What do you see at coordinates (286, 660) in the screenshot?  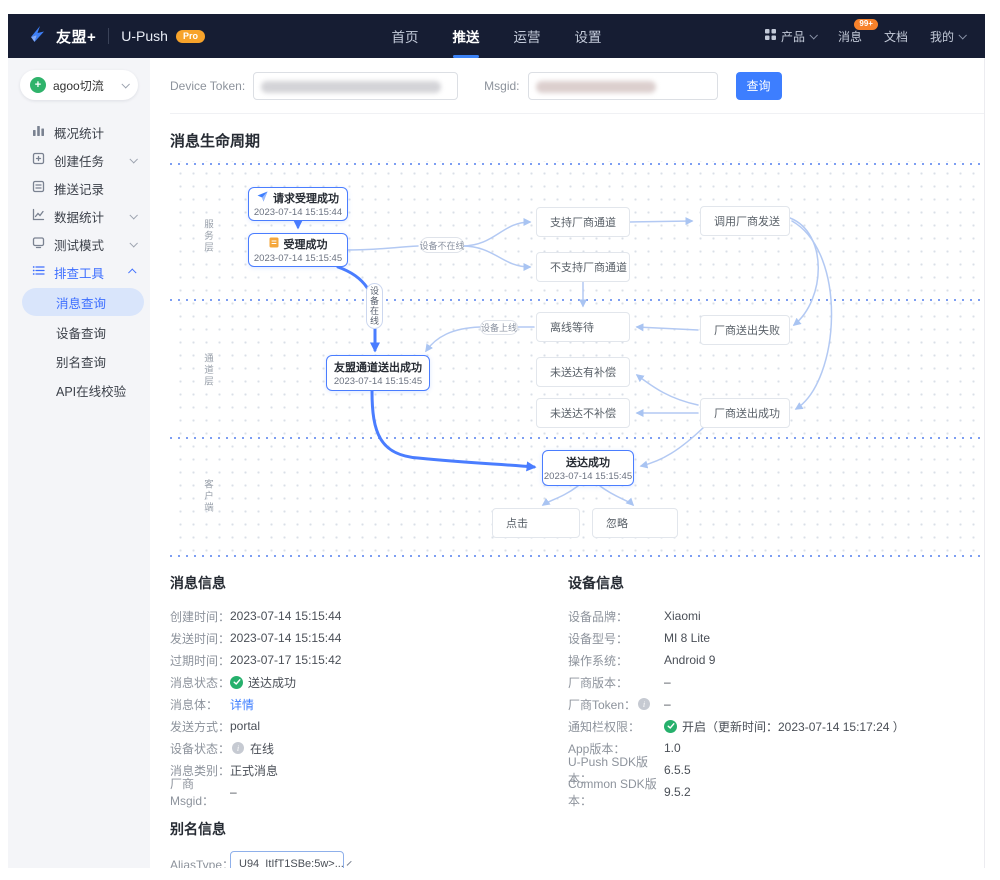 I see `info-value: 2023-07-17 15:15:42` at bounding box center [286, 660].